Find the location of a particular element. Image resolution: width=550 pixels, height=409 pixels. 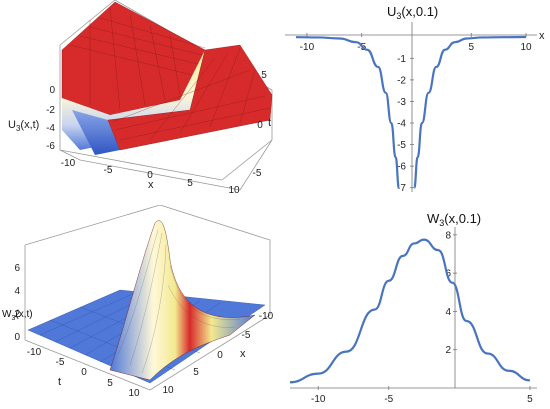

z-axis-label: U3(x,t) is located at coordinates (23, 126).